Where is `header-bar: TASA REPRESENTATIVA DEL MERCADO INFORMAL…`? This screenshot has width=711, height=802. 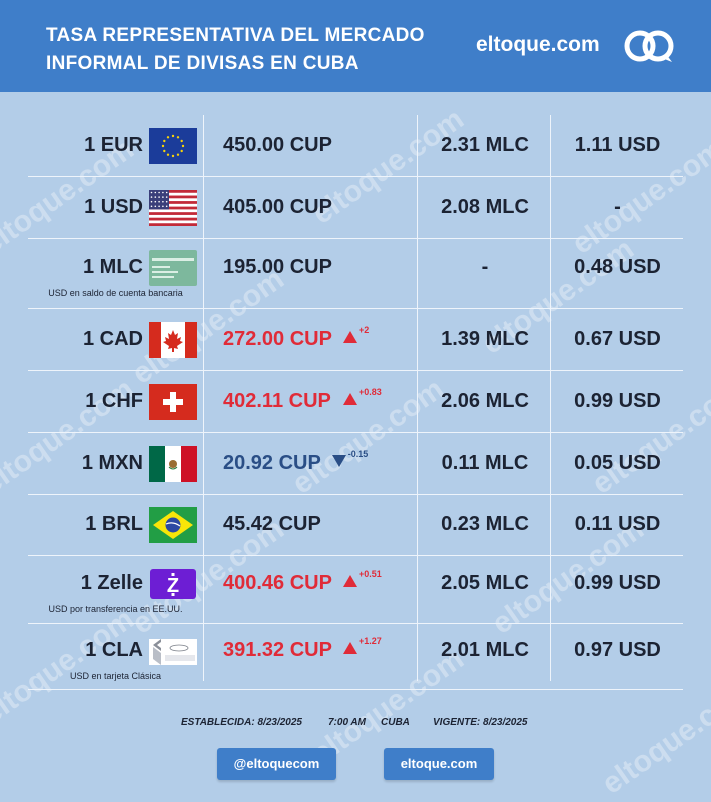
header-bar: TASA REPRESENTATIVA DEL MERCADO INFORMAL… is located at coordinates (355, 46).